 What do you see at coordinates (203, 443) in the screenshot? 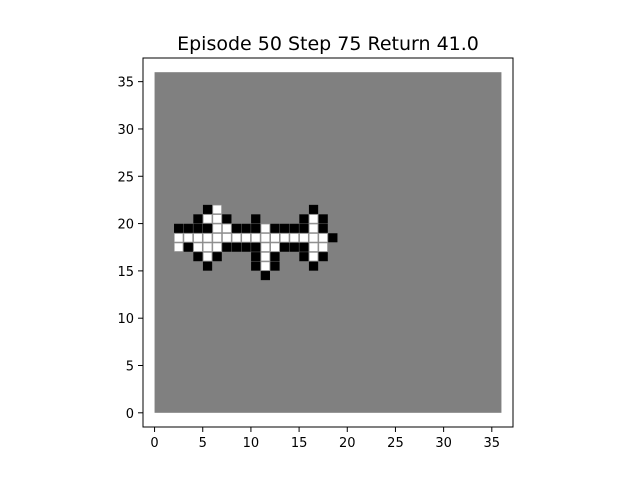
I see `x-tick-label: 5` at bounding box center [203, 443].